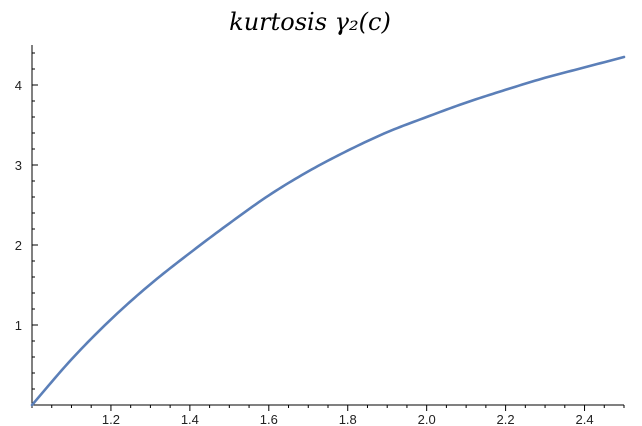 The width and height of the screenshot is (642, 426). Describe the element at coordinates (584, 419) in the screenshot. I see `x-tick-label: 2.4` at that location.